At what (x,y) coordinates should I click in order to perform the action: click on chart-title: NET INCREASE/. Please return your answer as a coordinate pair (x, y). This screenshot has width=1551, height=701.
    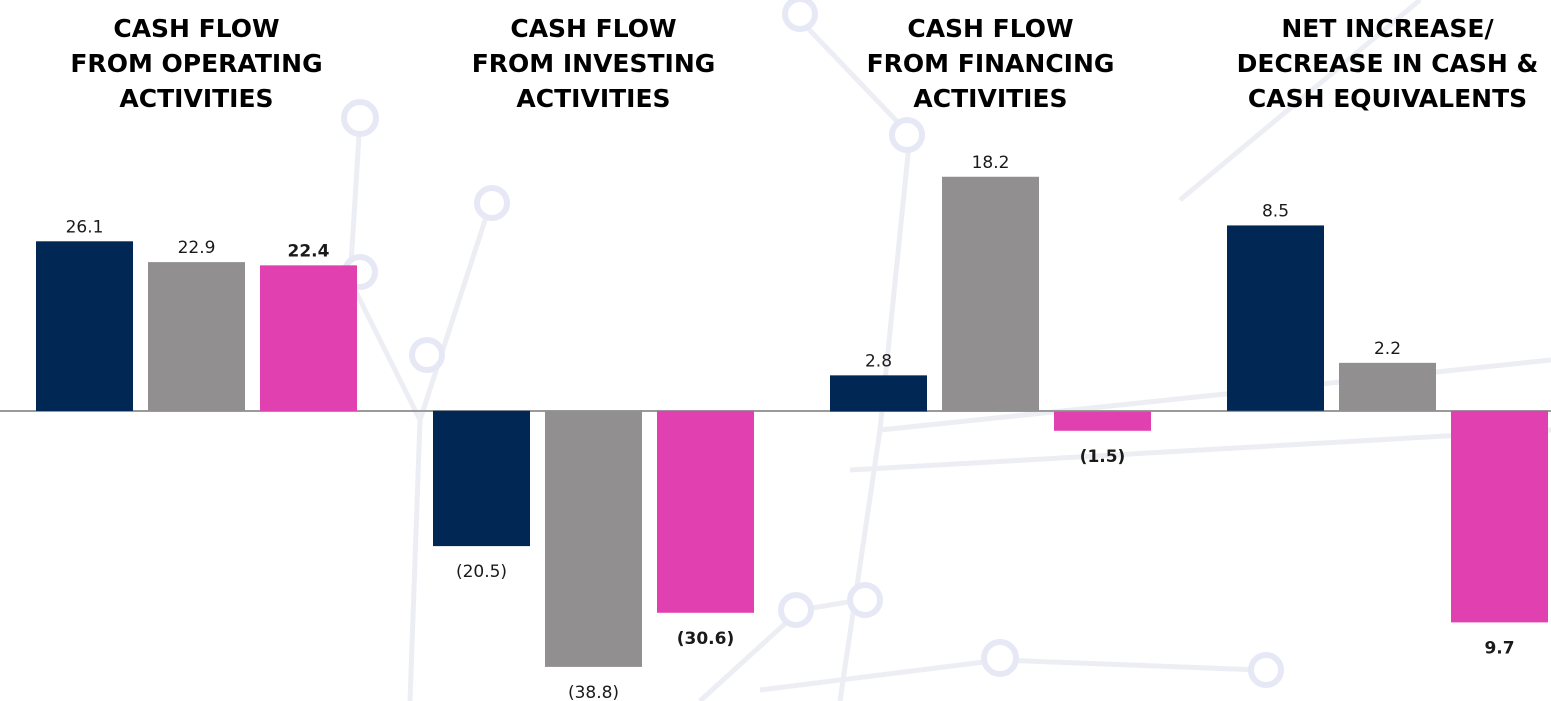
    Looking at the image, I should click on (1387, 28).